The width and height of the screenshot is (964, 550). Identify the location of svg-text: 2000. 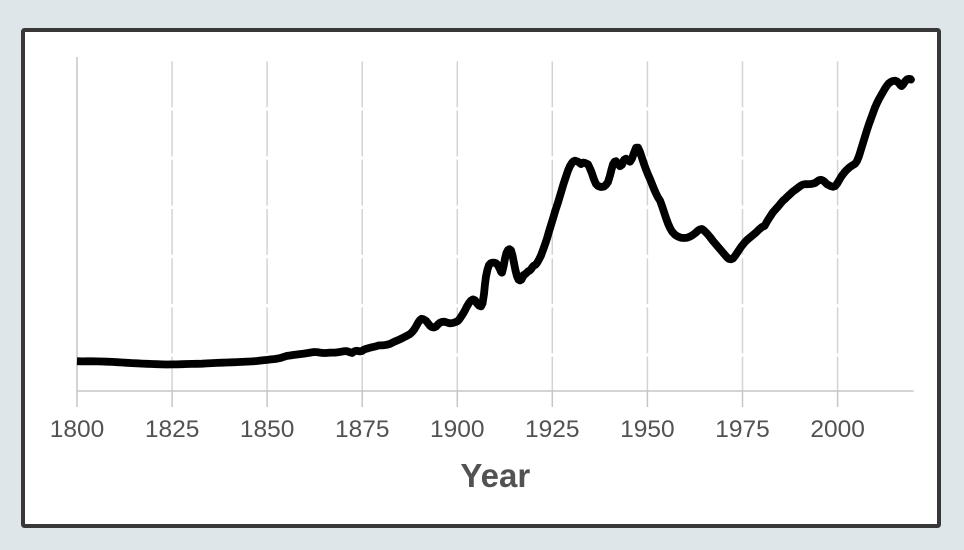
(837, 429).